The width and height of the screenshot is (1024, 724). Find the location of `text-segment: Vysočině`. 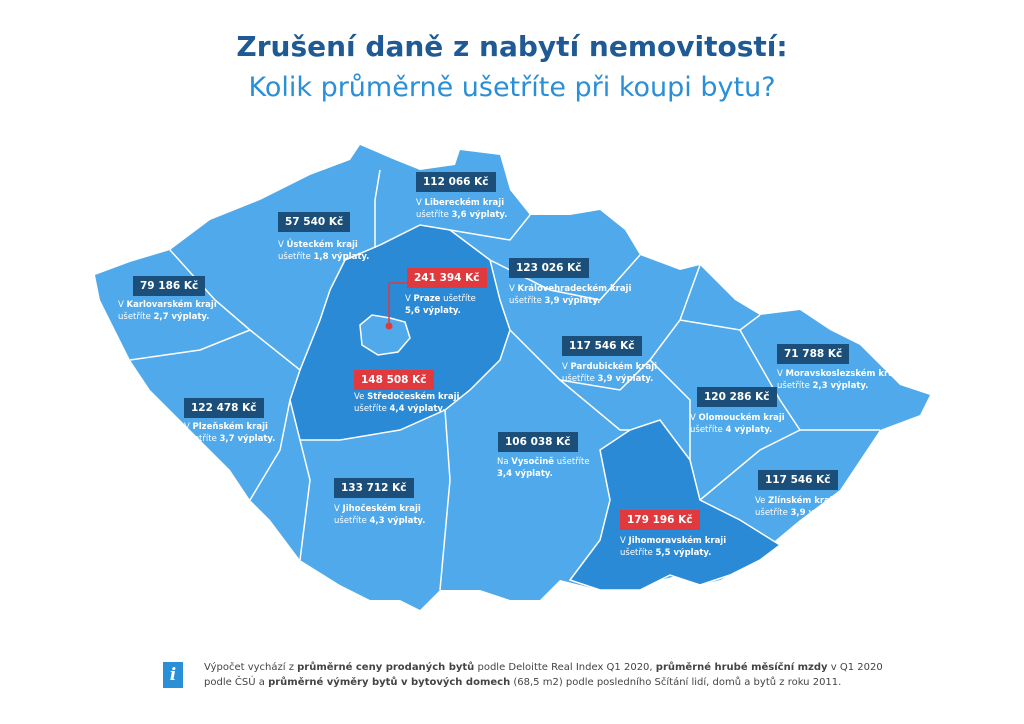

text-segment: Vysočině is located at coordinates (533, 462).